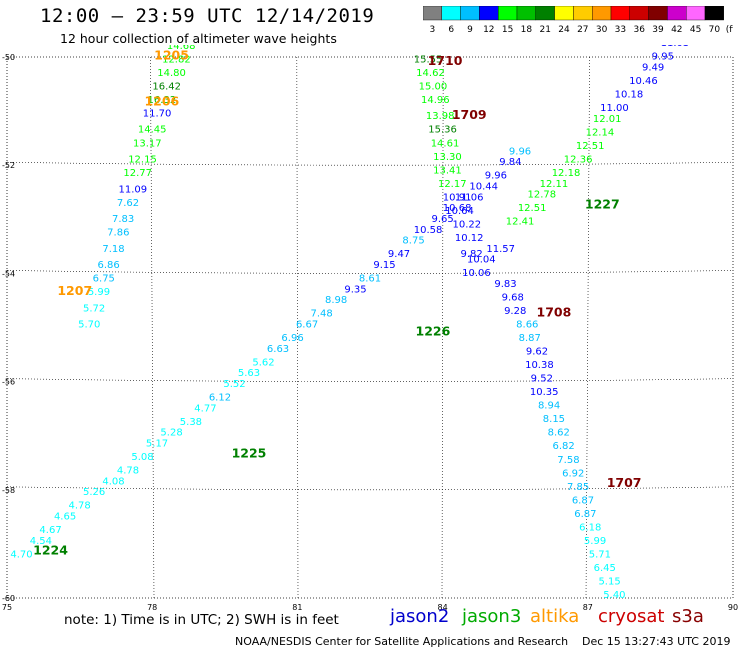  What do you see at coordinates (442, 130) in the screenshot?
I see `swh-value: 15.36` at bounding box center [442, 130].